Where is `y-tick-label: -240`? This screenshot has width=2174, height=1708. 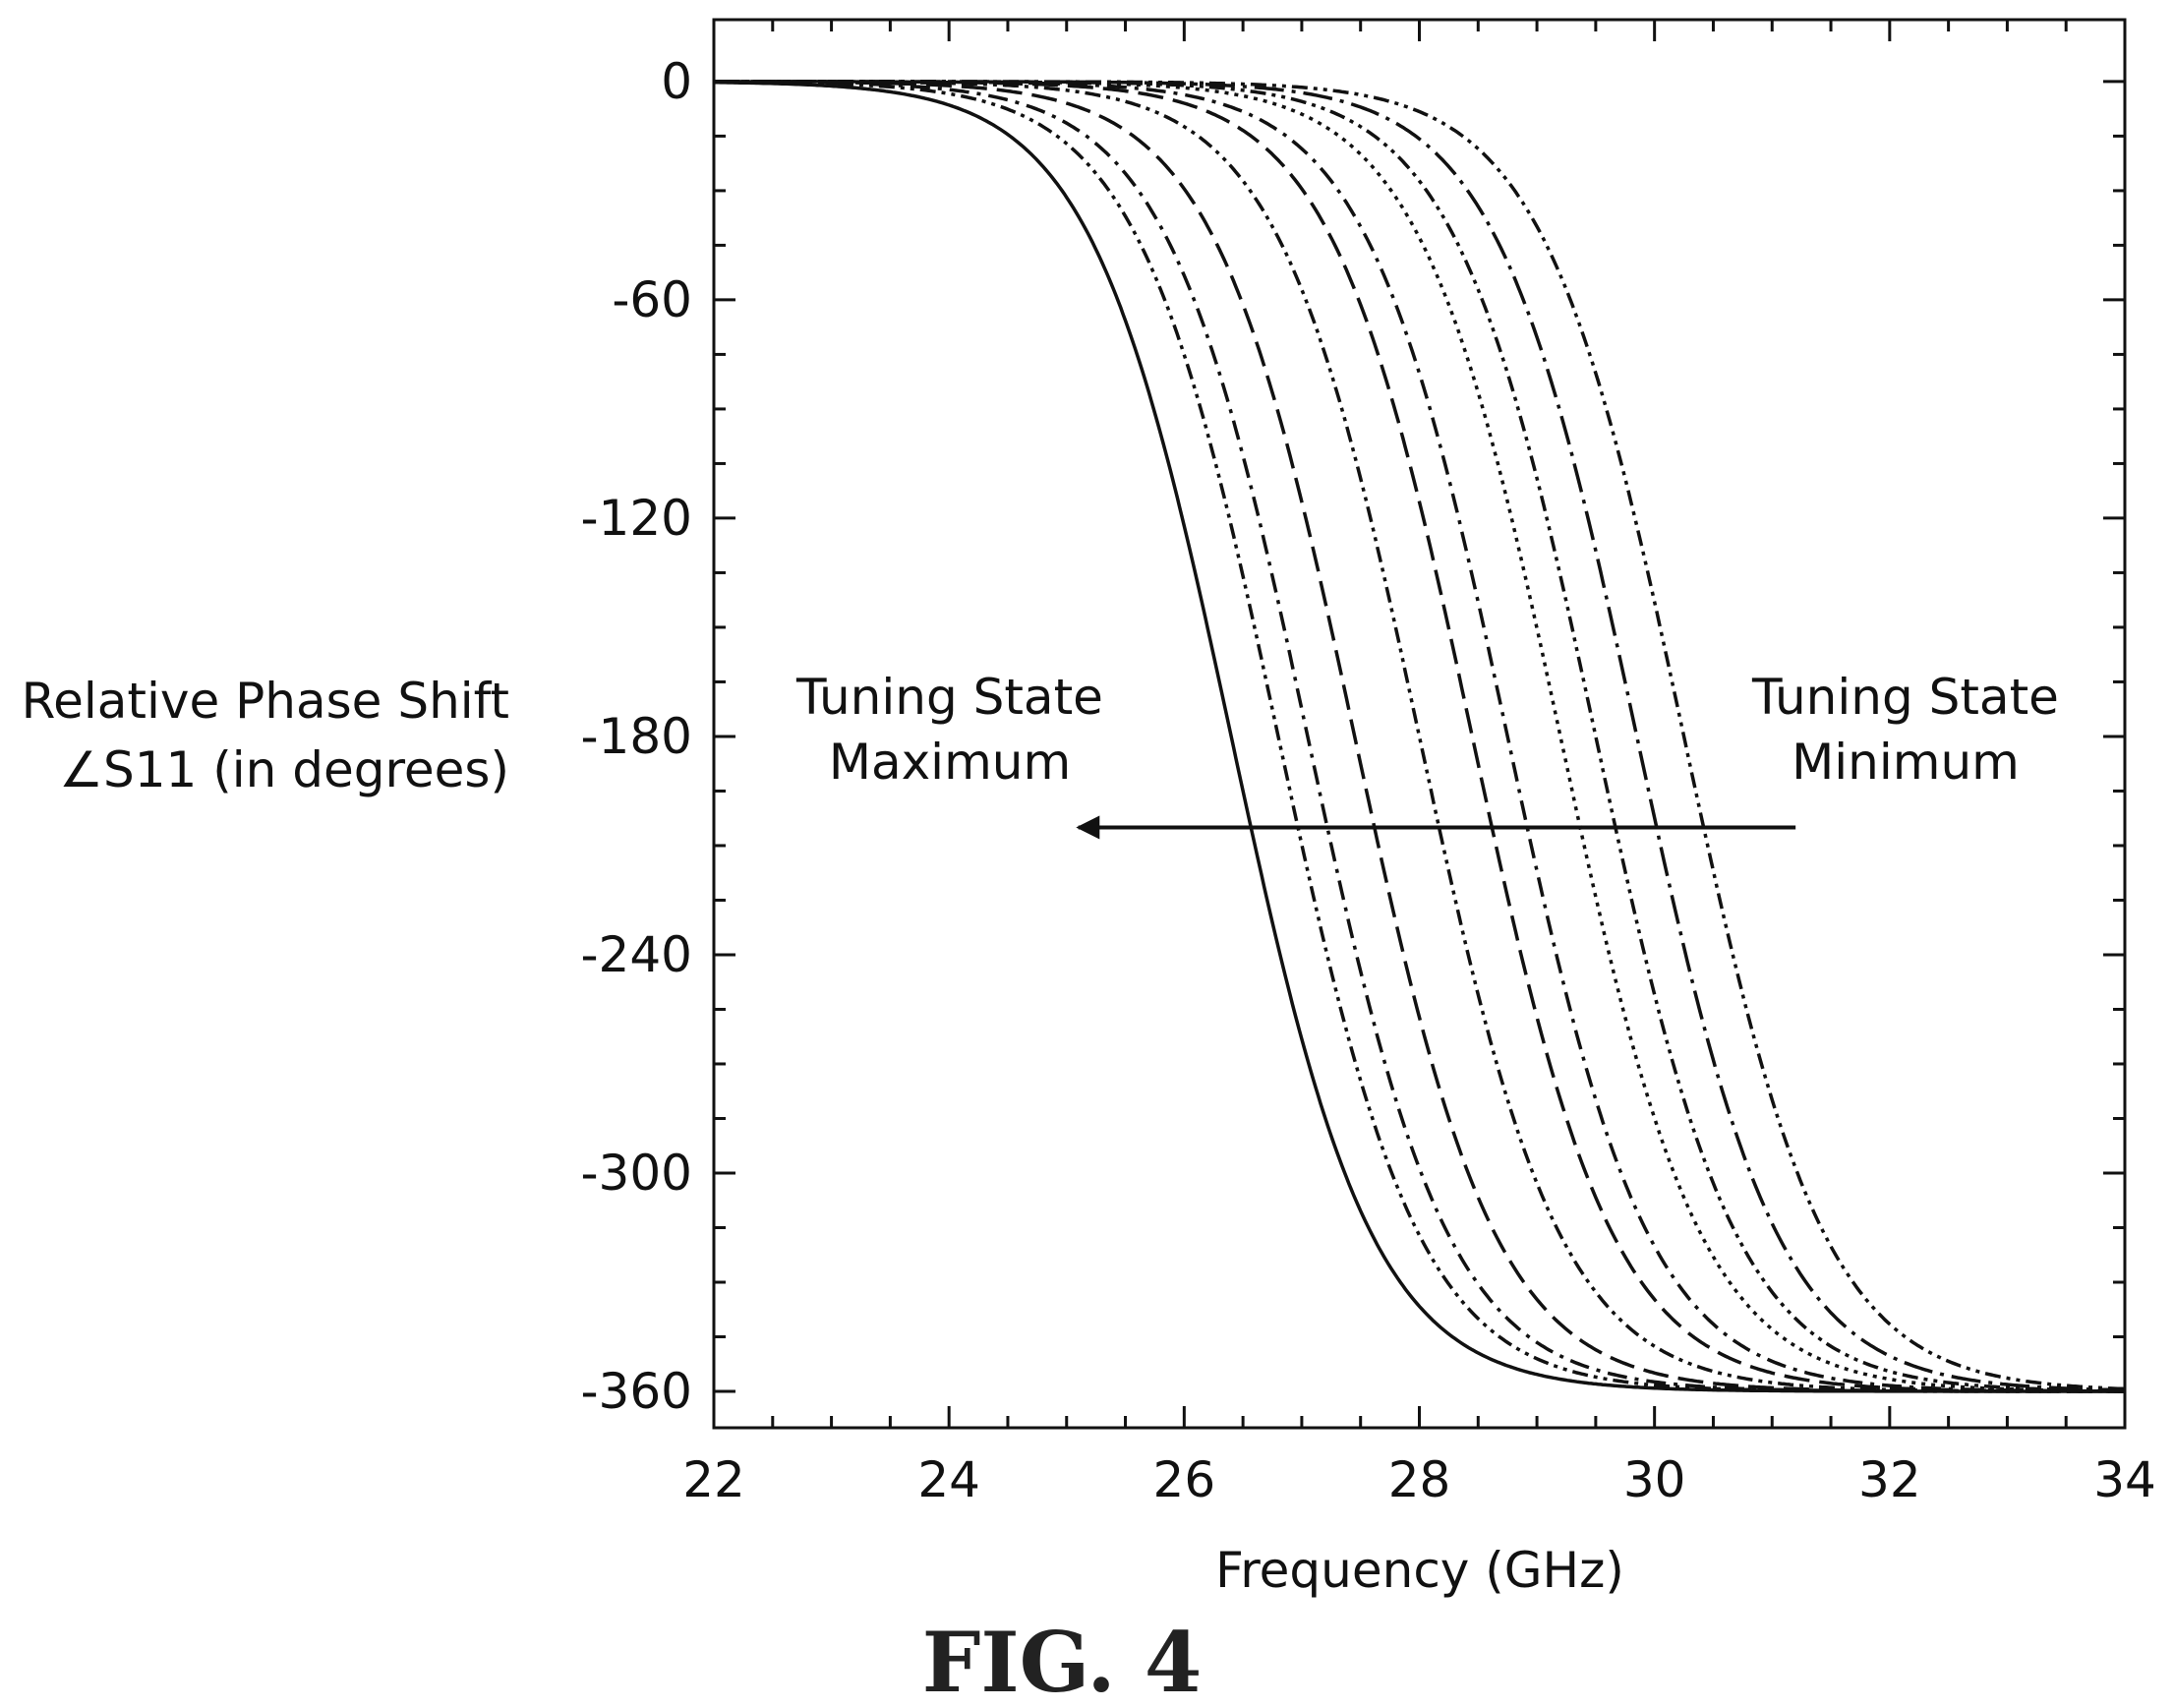 y-tick-label: -240 is located at coordinates (636, 955).